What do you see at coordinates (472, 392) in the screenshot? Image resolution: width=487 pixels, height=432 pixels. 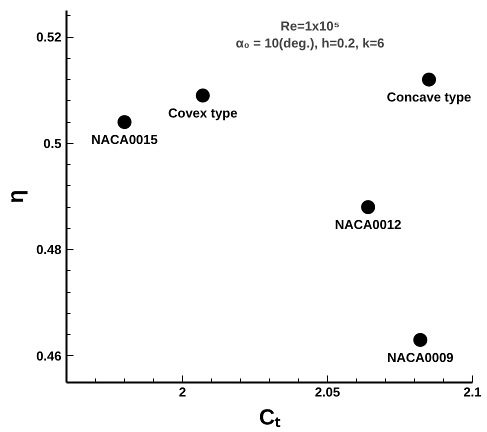 I see `x-tick-label: 2.1` at bounding box center [472, 392].